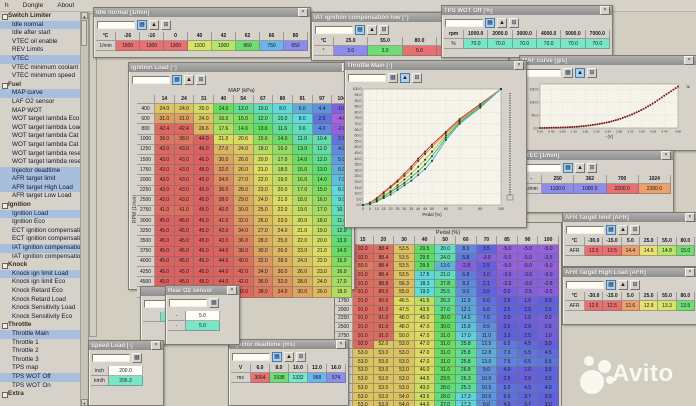  I want to click on value-cell: 20.6, so click(243, 139).